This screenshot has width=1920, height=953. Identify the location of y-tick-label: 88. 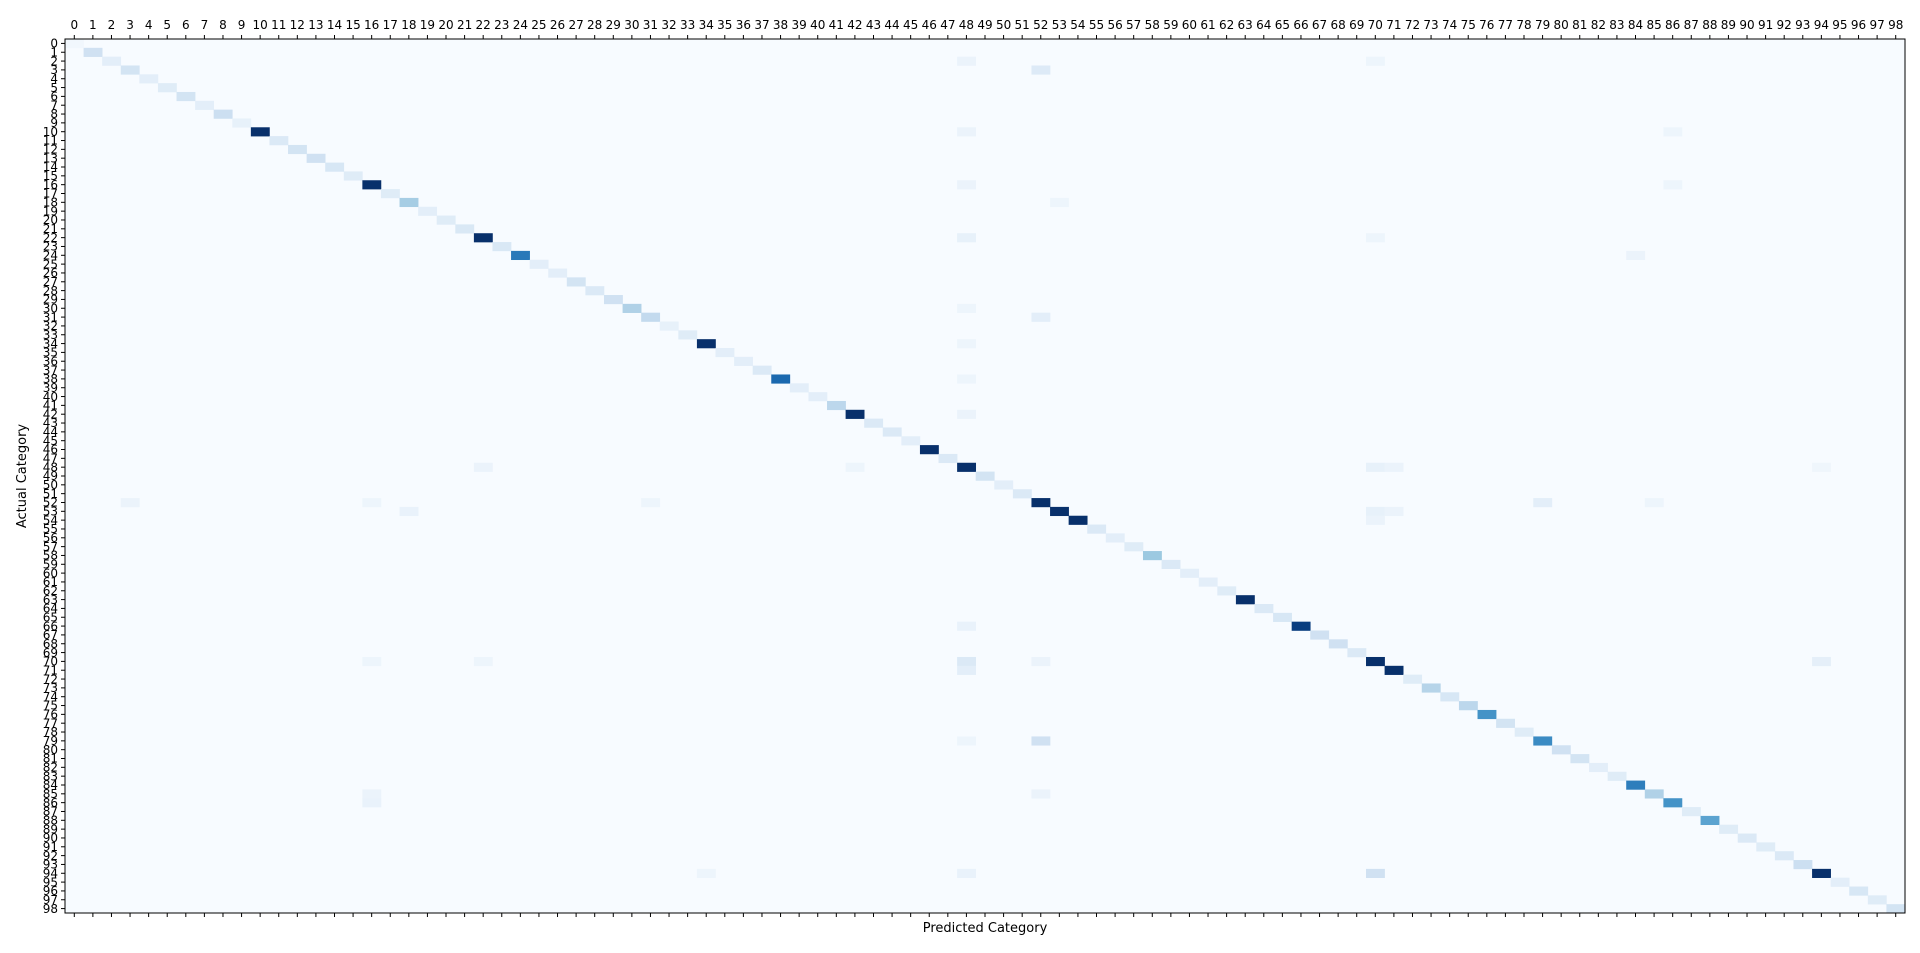
(50, 821).